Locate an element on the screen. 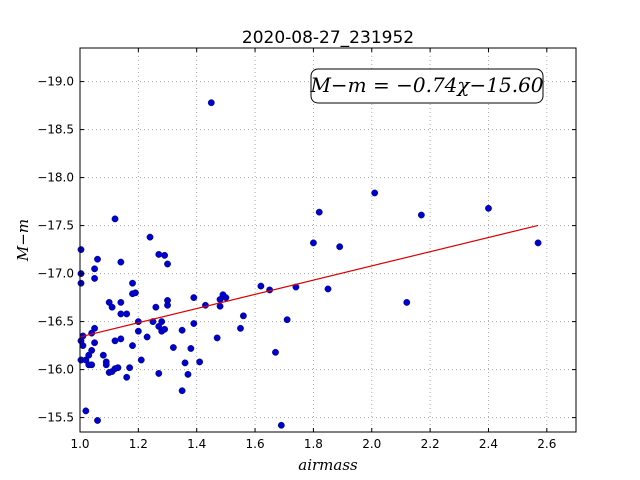 The height and width of the screenshot is (480, 640). fit-equation-label: M−m = −0.74χ−15.60 is located at coordinates (426, 85).